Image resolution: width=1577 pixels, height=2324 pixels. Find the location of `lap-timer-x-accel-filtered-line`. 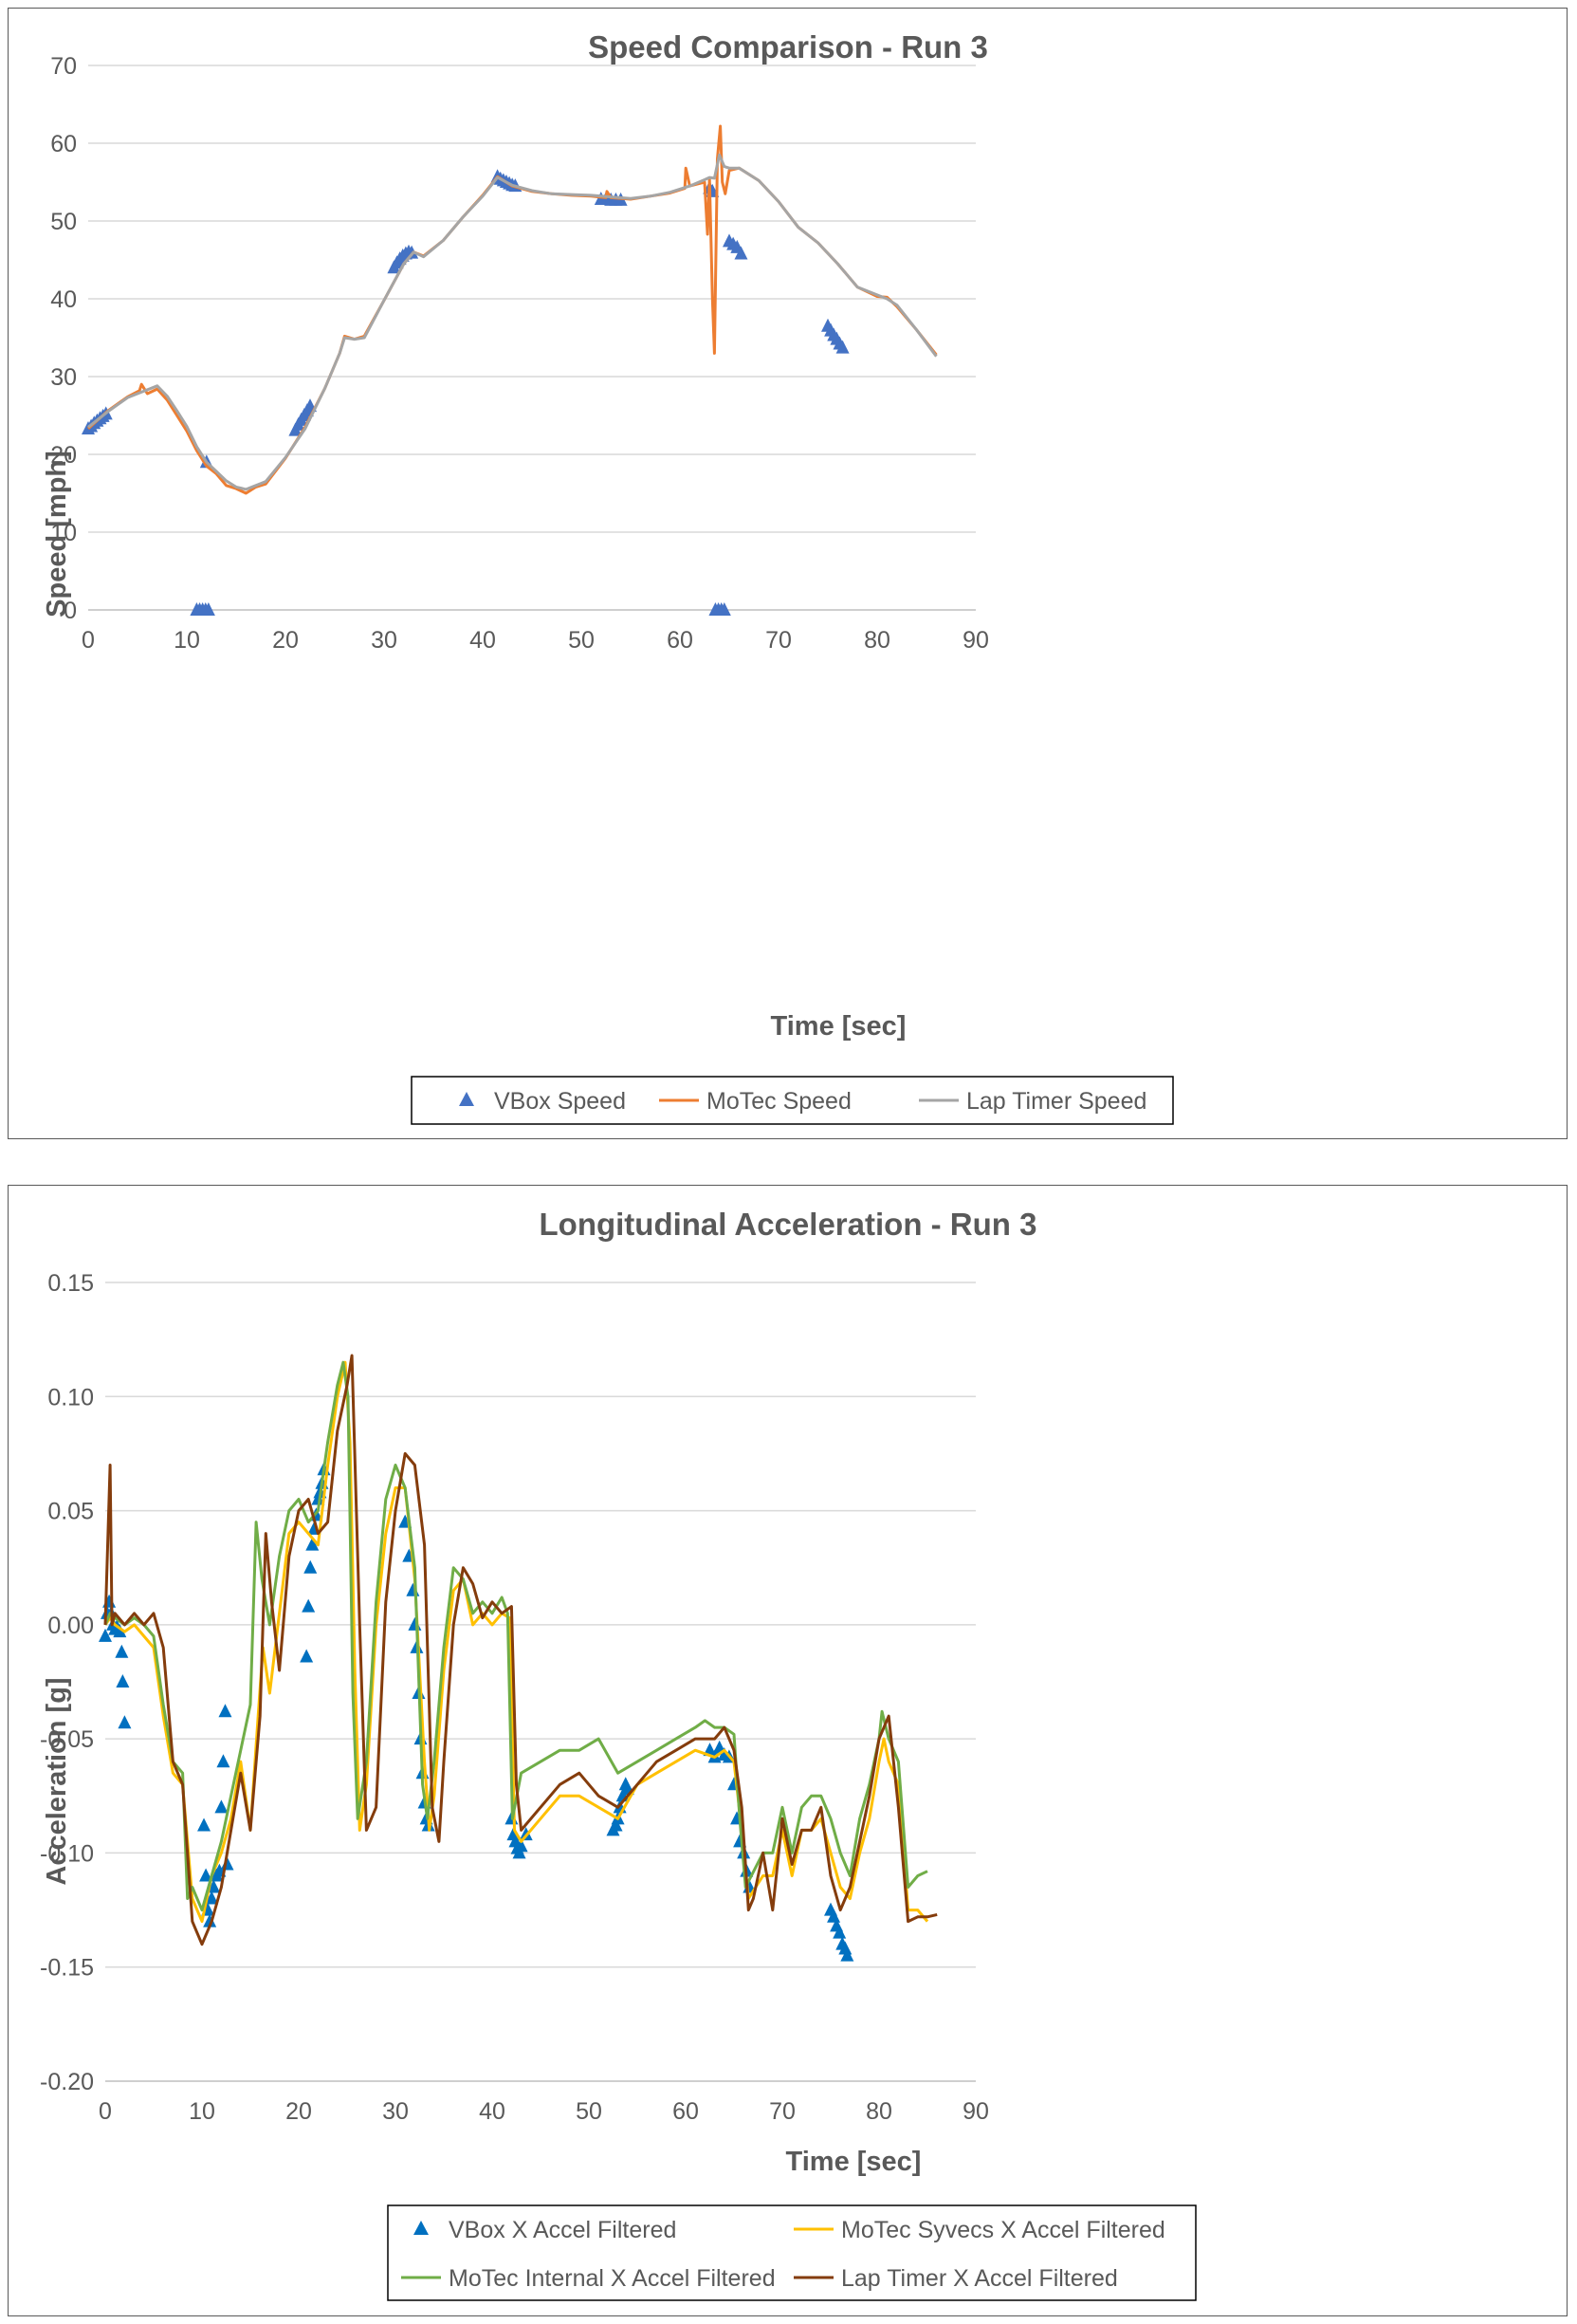

lap-timer-x-accel-filtered-line is located at coordinates (520, 1650).